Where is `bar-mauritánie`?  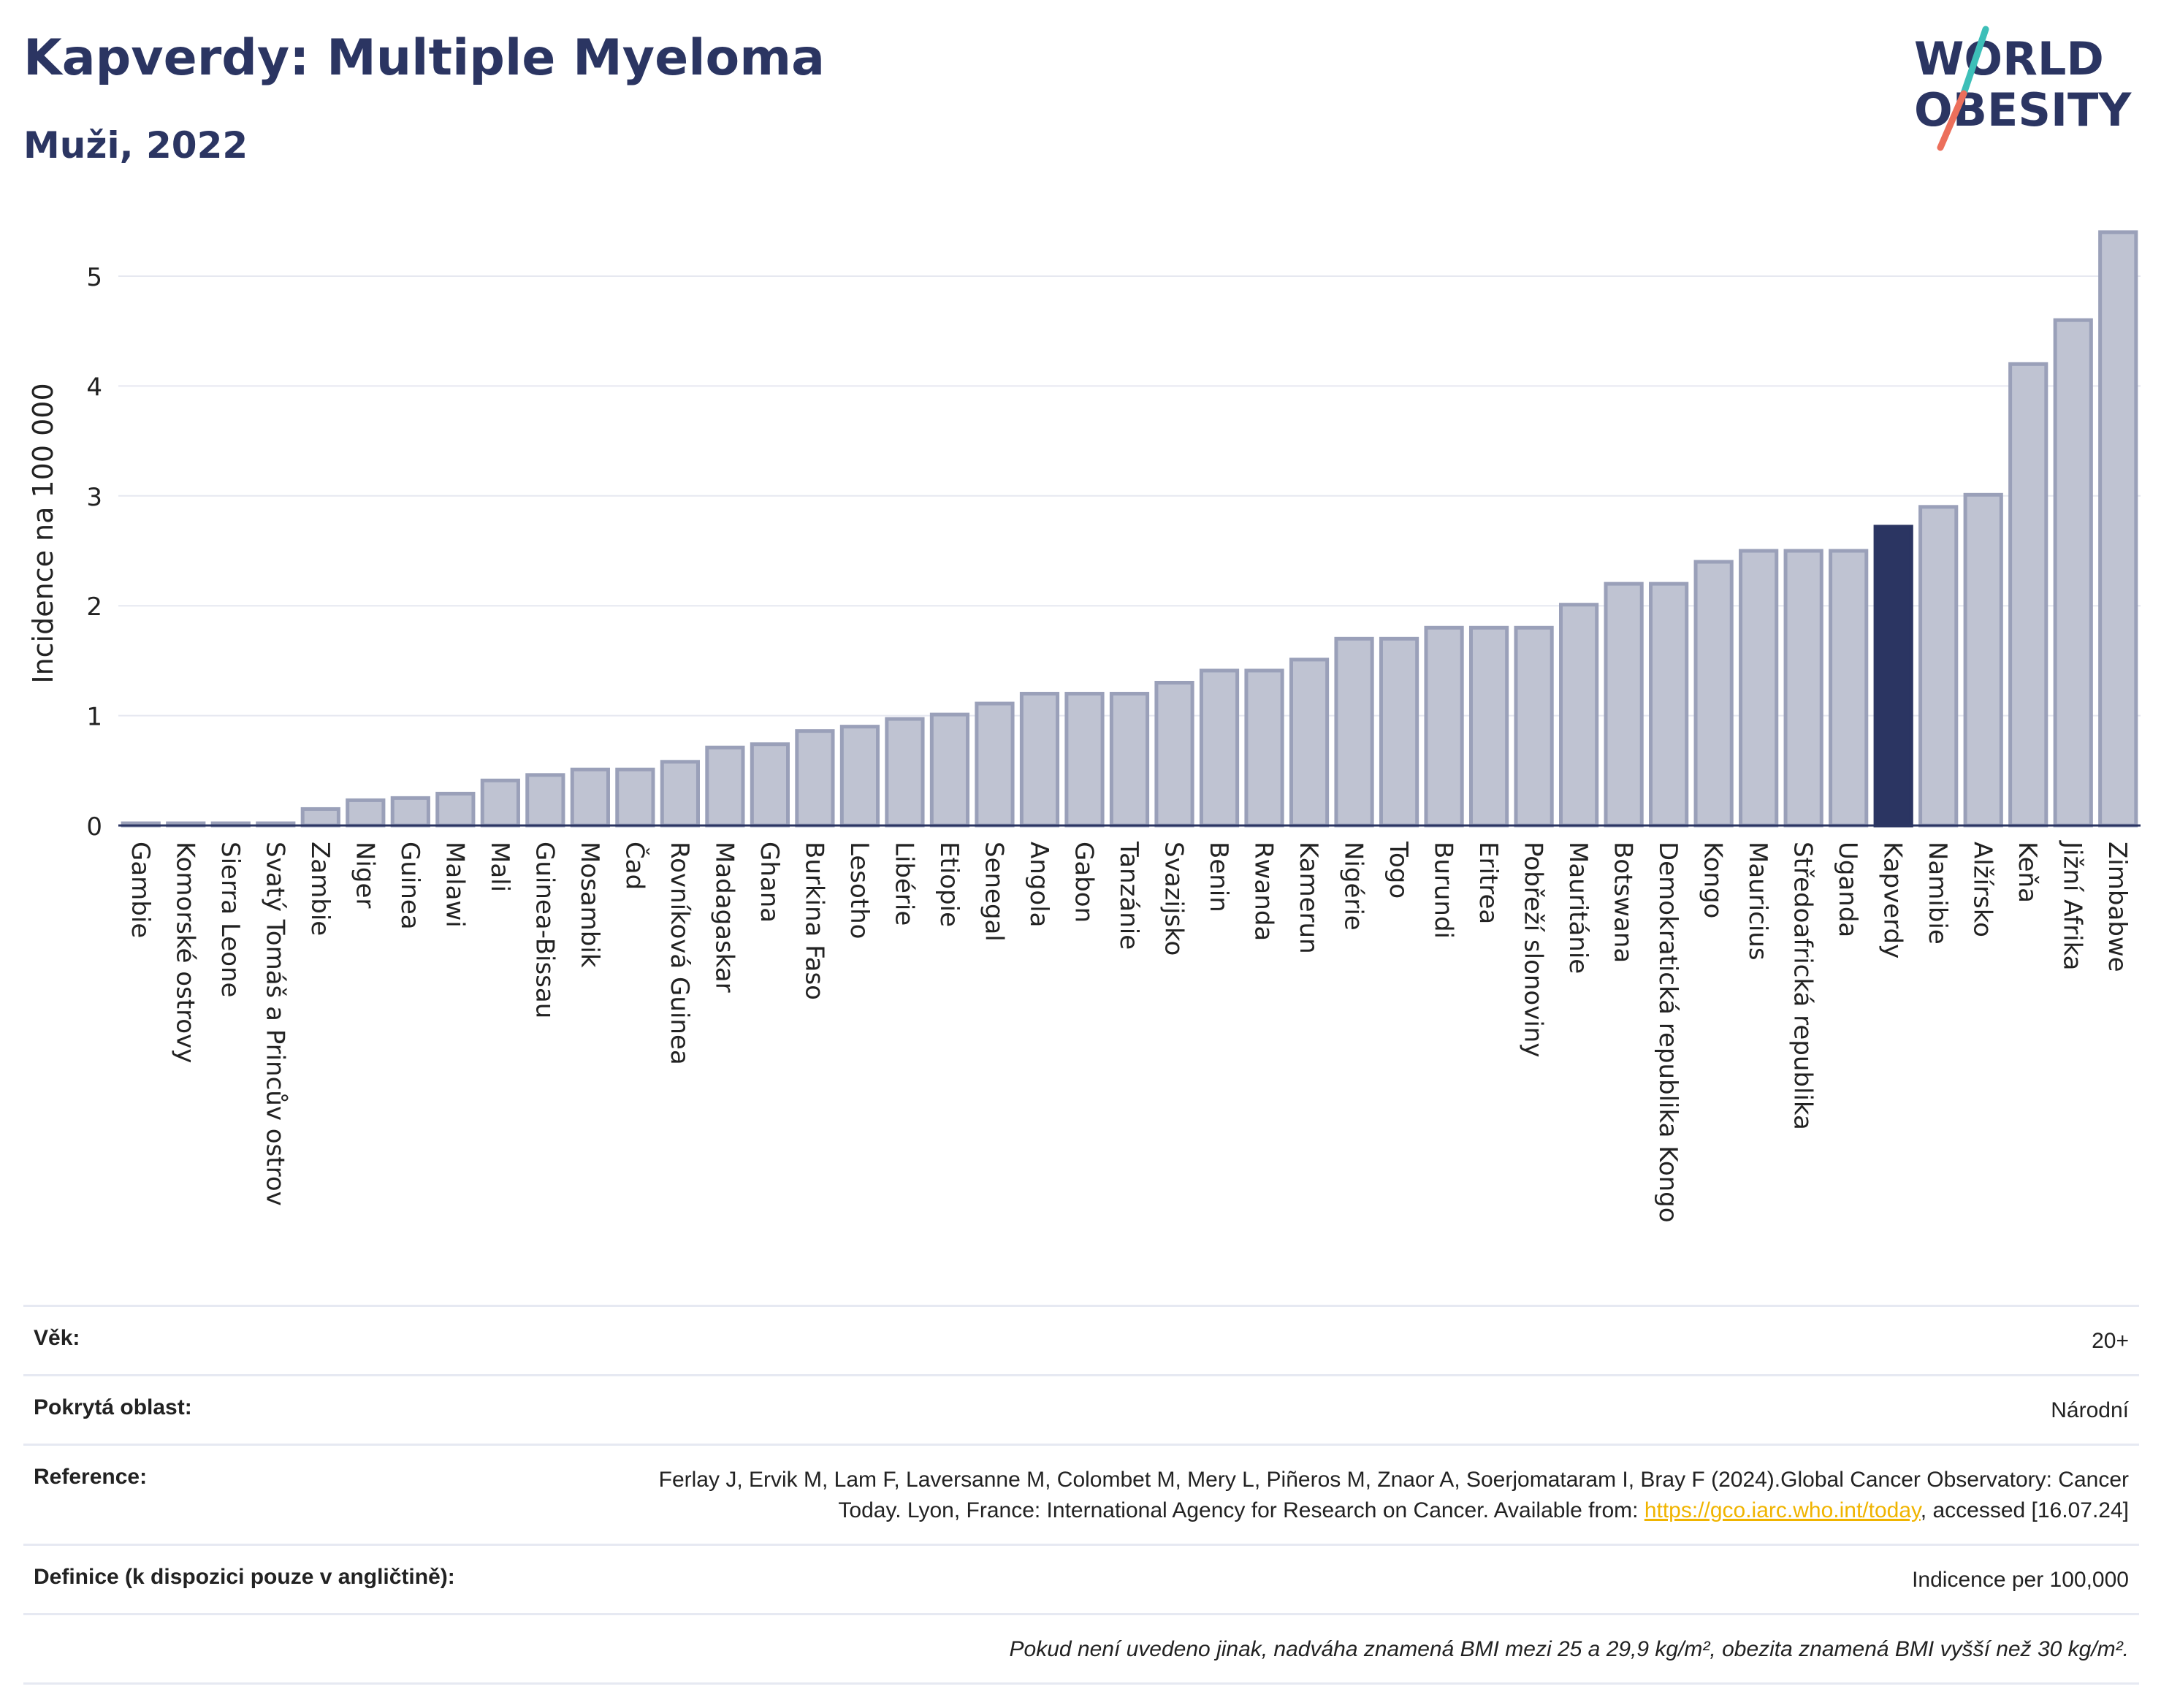 bar-mauritánie is located at coordinates (1579, 716).